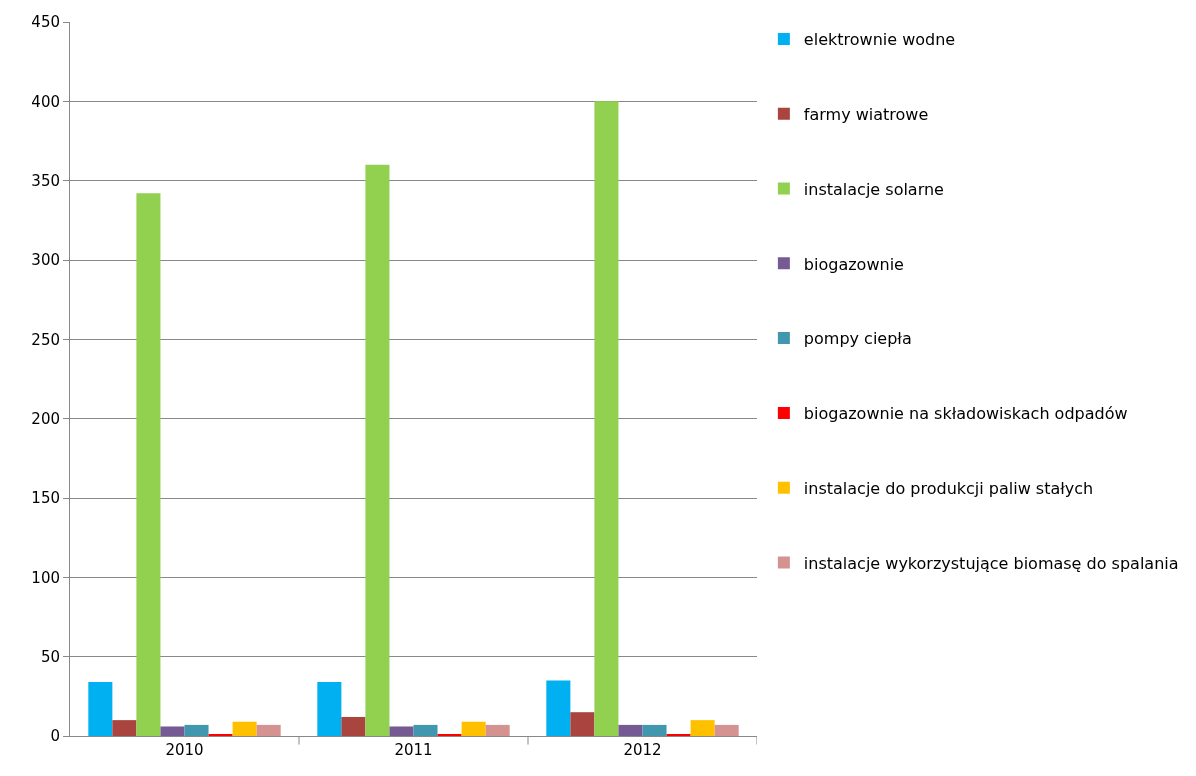  I want to click on x-tick-label: 2012, so click(642, 750).